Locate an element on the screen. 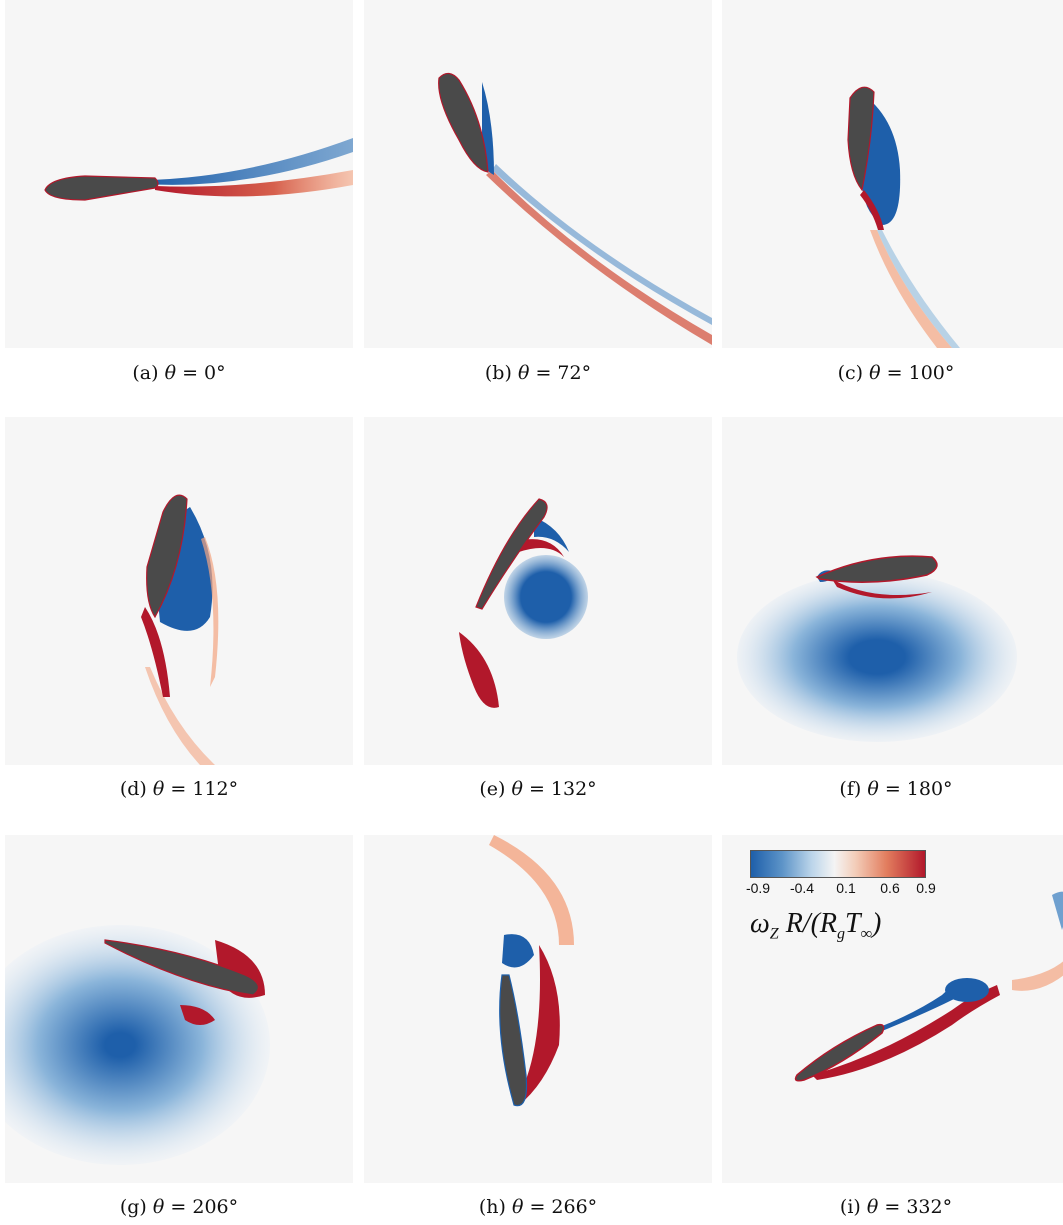 The image size is (1063, 1225). panel-f is located at coordinates (892, 591).